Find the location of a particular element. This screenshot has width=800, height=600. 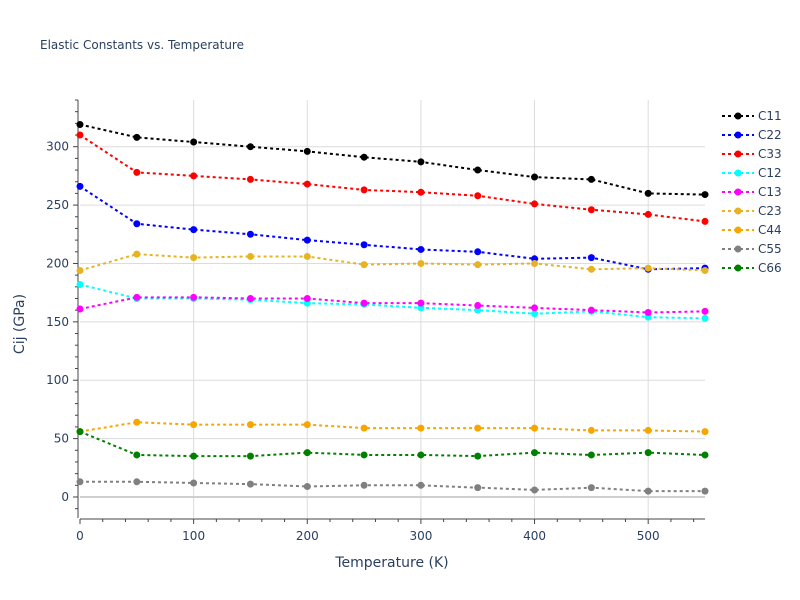

series-c12 is located at coordinates (392, 301).